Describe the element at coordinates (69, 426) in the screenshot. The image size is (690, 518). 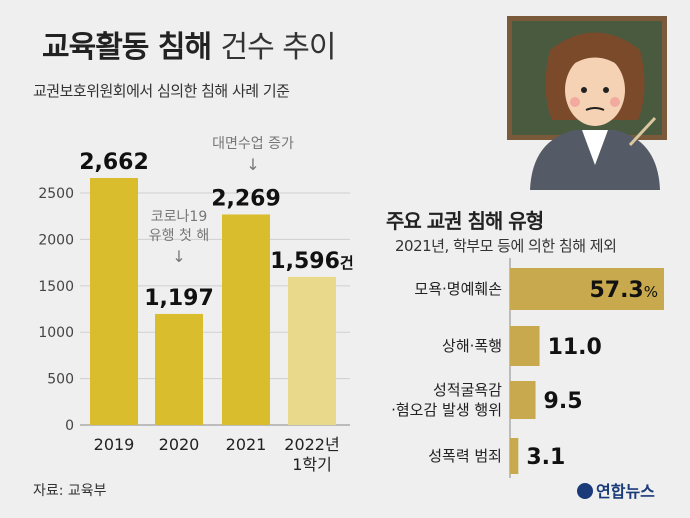
I see `y-tick-label: 0` at that location.